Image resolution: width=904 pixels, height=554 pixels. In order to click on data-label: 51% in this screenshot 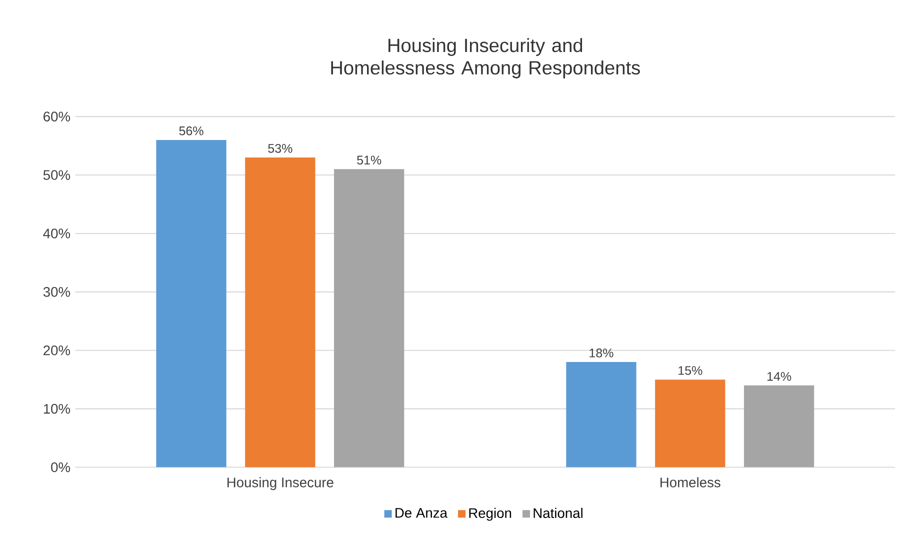, I will do `click(369, 160)`.